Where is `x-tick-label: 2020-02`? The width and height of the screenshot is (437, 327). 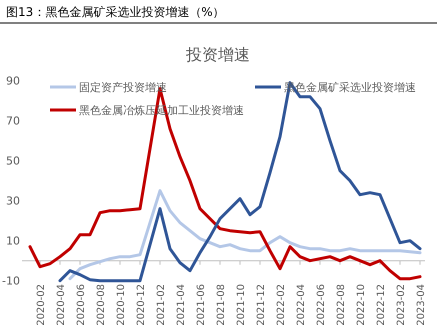 x-tick-label: 2020-02 is located at coordinates (41, 305).